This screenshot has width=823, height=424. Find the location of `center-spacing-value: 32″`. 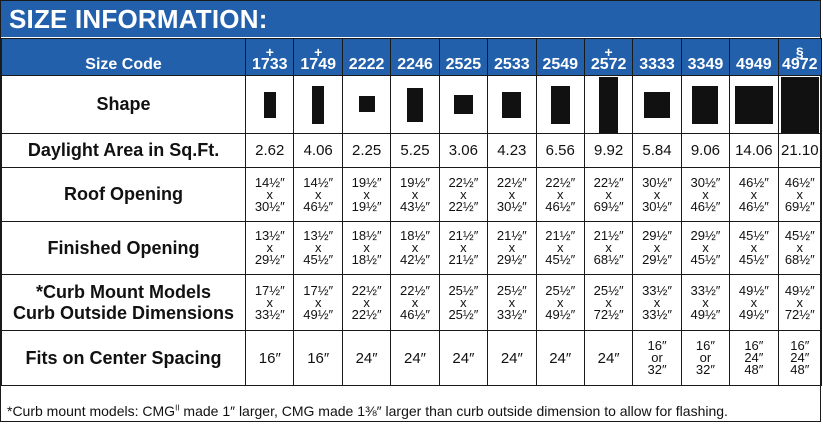

center-spacing-value: 32″ is located at coordinates (657, 369).